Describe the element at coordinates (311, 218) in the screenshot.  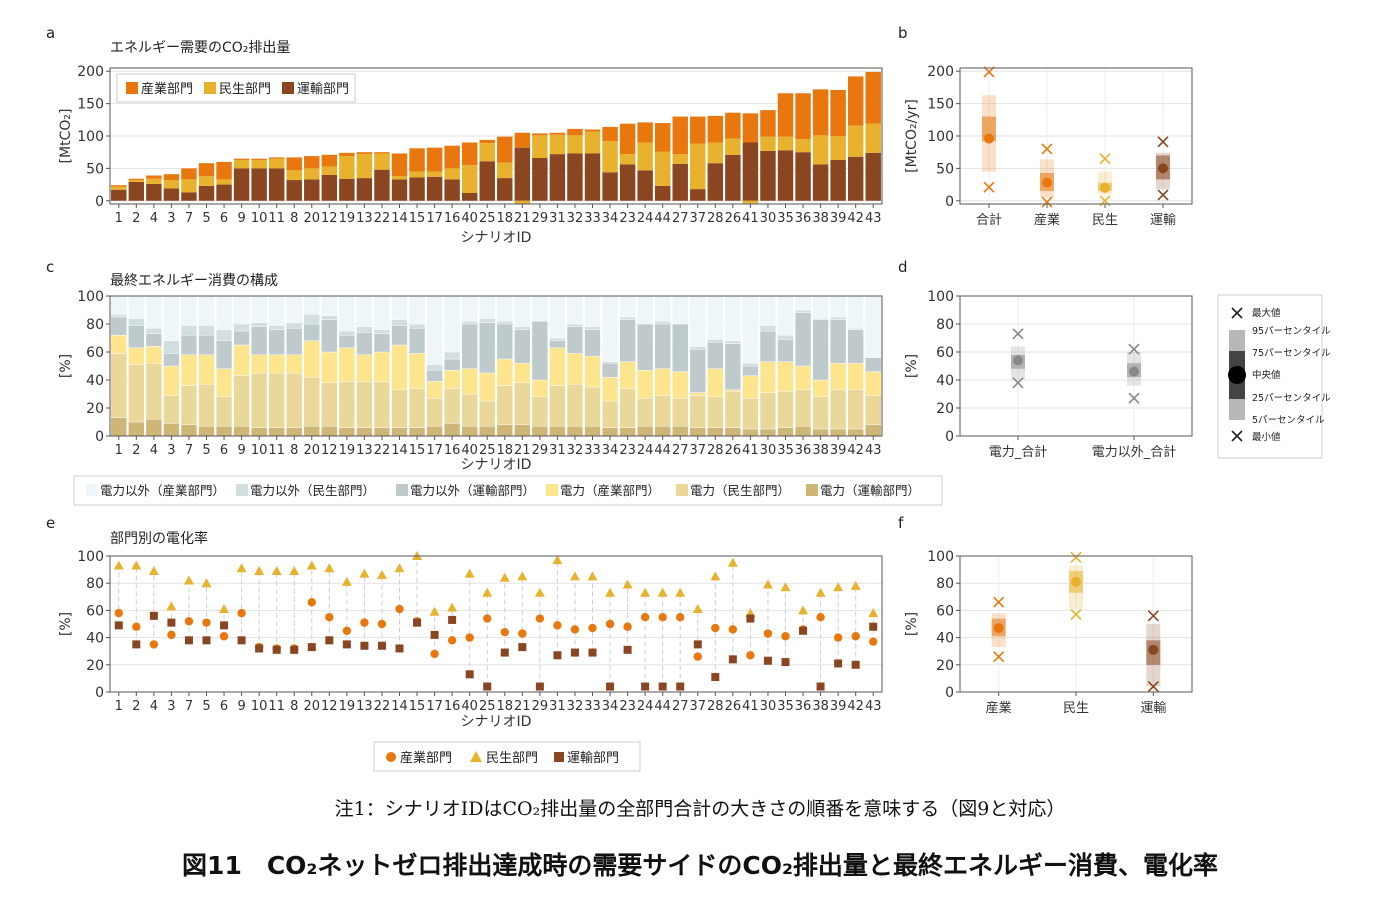
I see `x-tick-label: 20` at that location.